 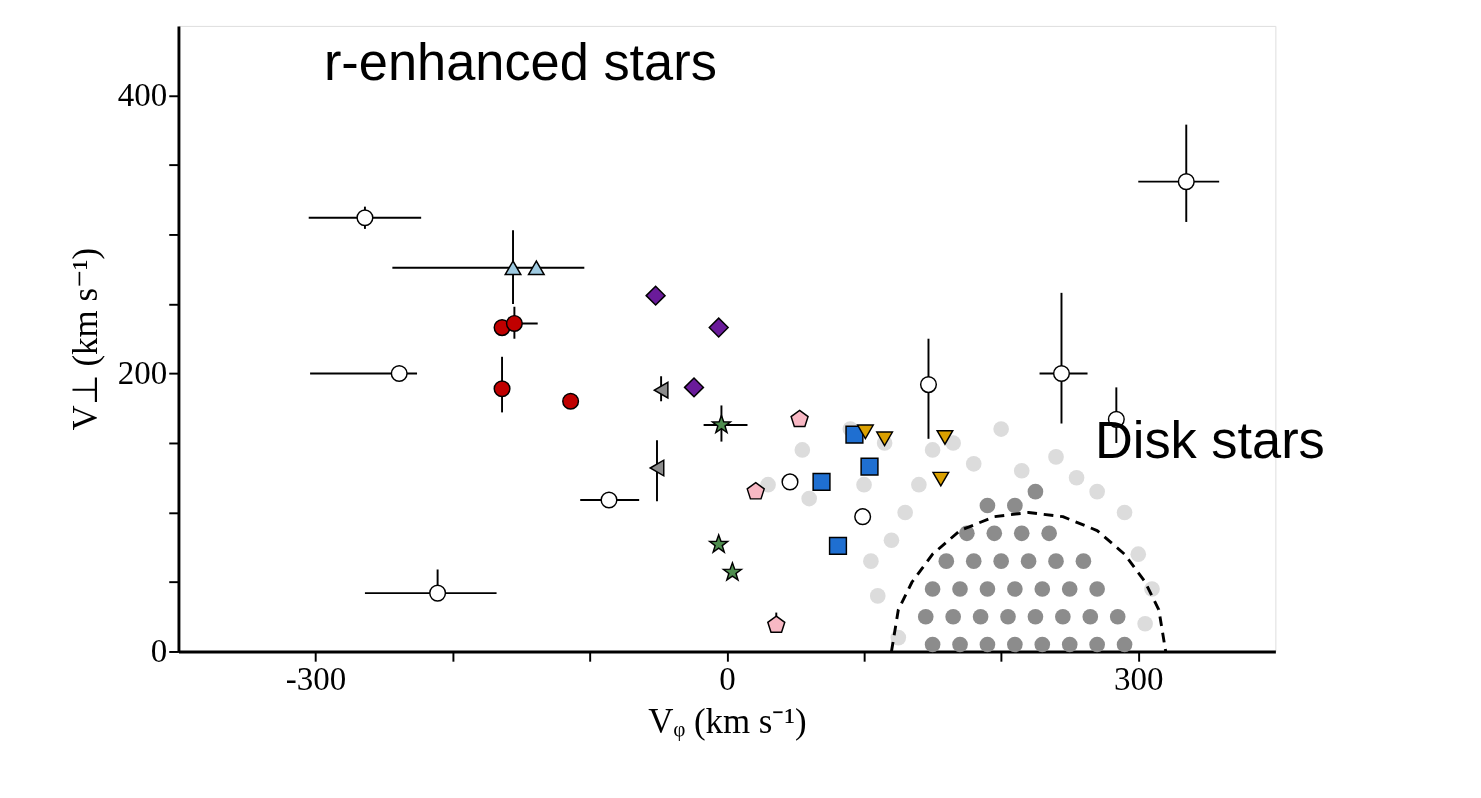 What do you see at coordinates (142, 94) in the screenshot?
I see `y-tick-label: 400` at bounding box center [142, 94].